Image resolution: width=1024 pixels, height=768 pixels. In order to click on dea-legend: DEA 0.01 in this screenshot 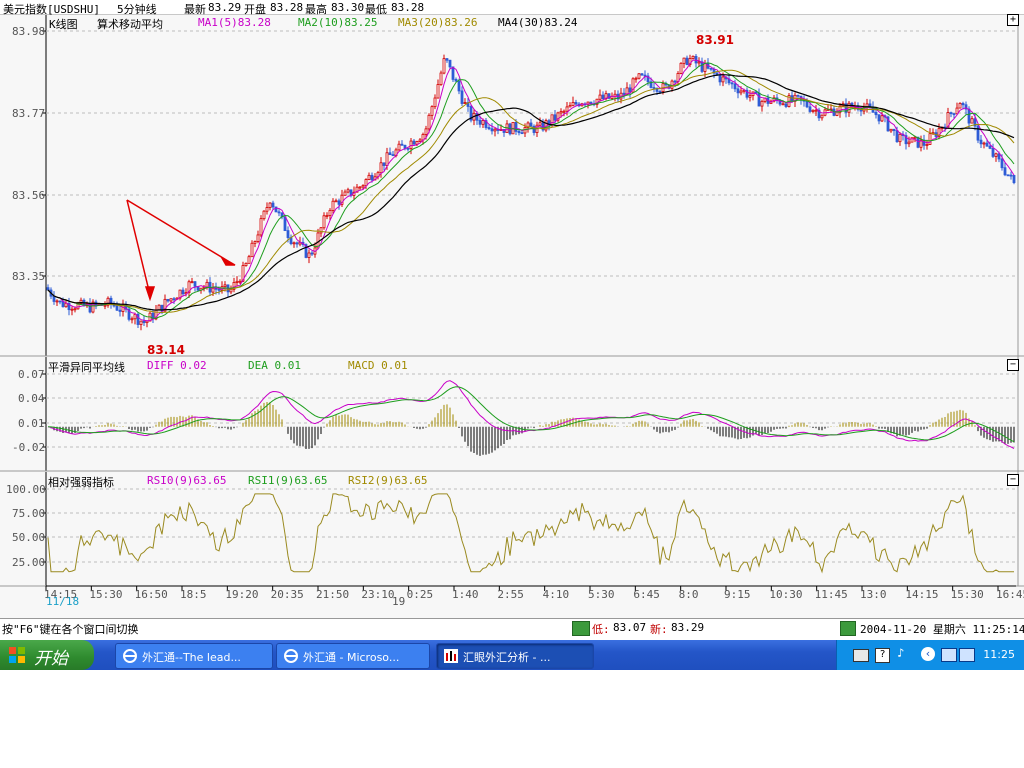, I will do `click(274, 365)`.